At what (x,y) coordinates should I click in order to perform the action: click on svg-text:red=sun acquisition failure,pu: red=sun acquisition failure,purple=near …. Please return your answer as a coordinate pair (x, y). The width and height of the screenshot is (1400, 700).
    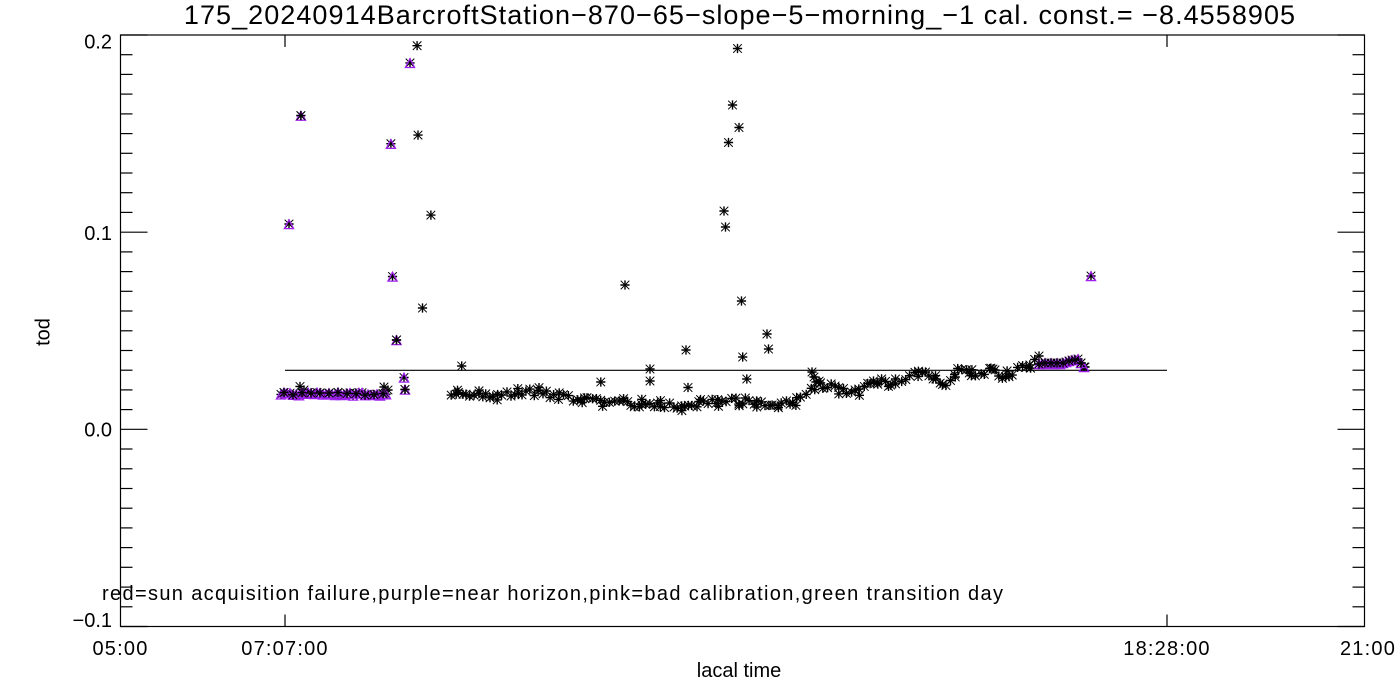
    Looking at the image, I should click on (553, 594).